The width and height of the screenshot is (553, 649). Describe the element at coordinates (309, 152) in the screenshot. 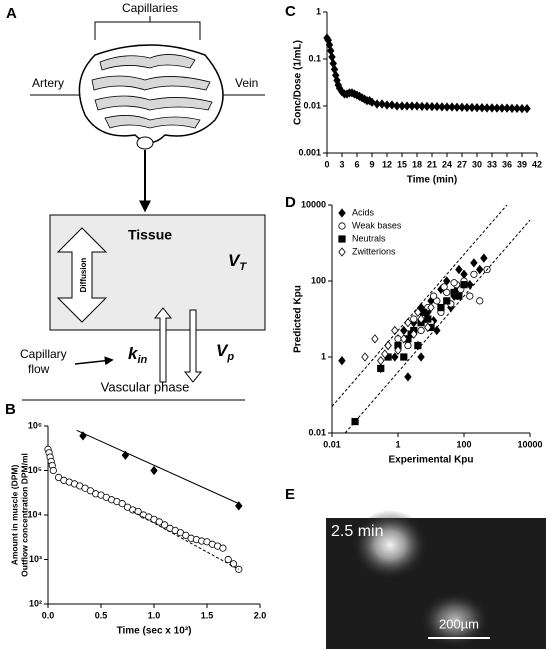

I see `y-tick-label: 0.001` at that location.